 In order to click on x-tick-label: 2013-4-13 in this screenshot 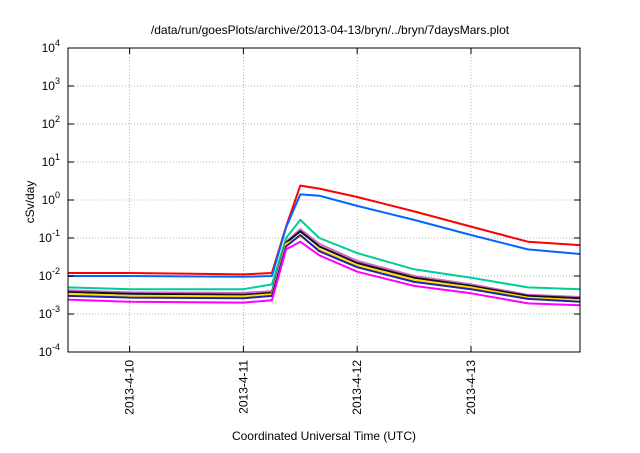, I will do `click(471, 387)`.